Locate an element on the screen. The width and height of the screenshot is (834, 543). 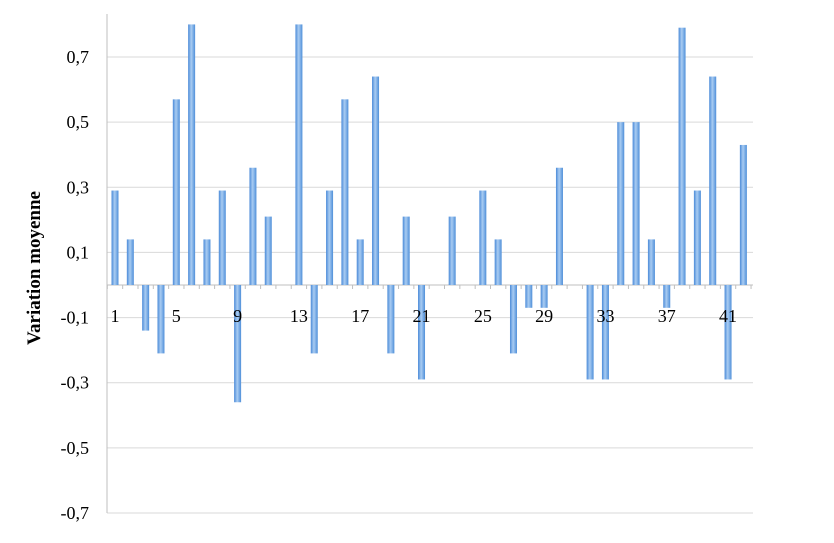
x-tick-label: 41 is located at coordinates (728, 316).